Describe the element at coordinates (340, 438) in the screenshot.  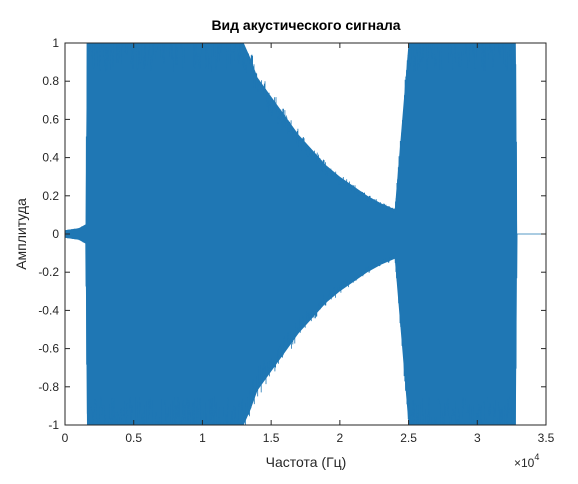
I see `x-tick-label: 2` at that location.